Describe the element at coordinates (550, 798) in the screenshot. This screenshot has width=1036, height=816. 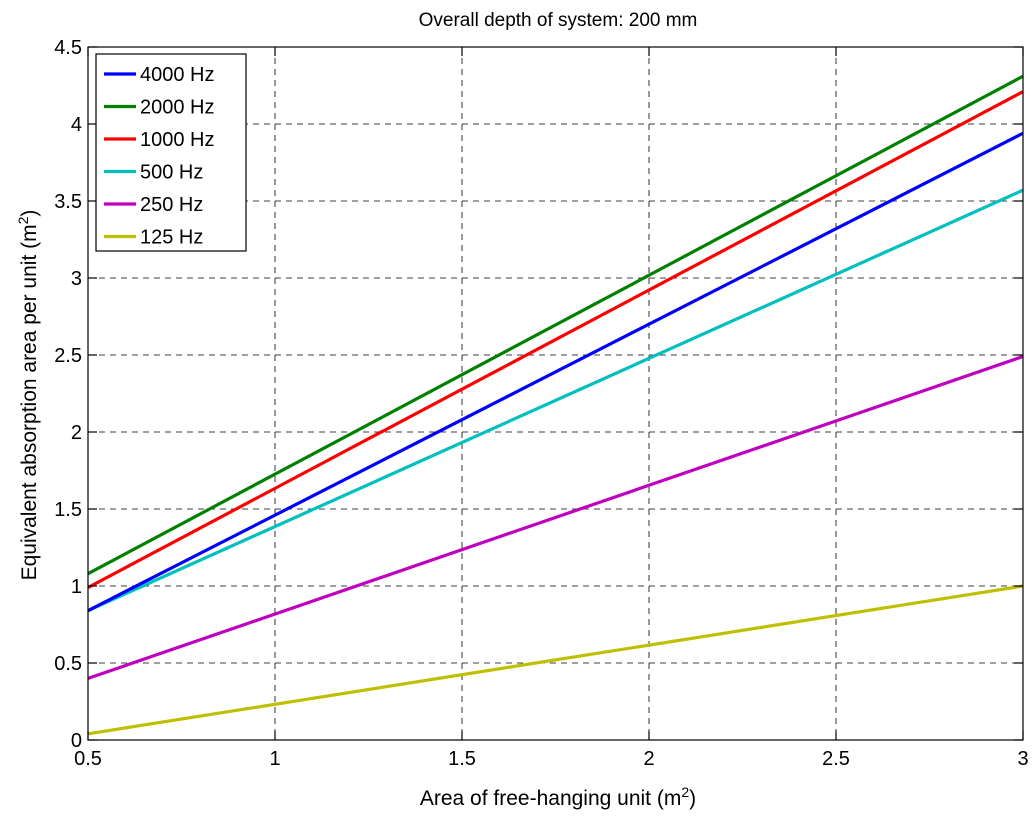
I see `x-axis-label-text: Area of free-hanging unit (m` at that location.